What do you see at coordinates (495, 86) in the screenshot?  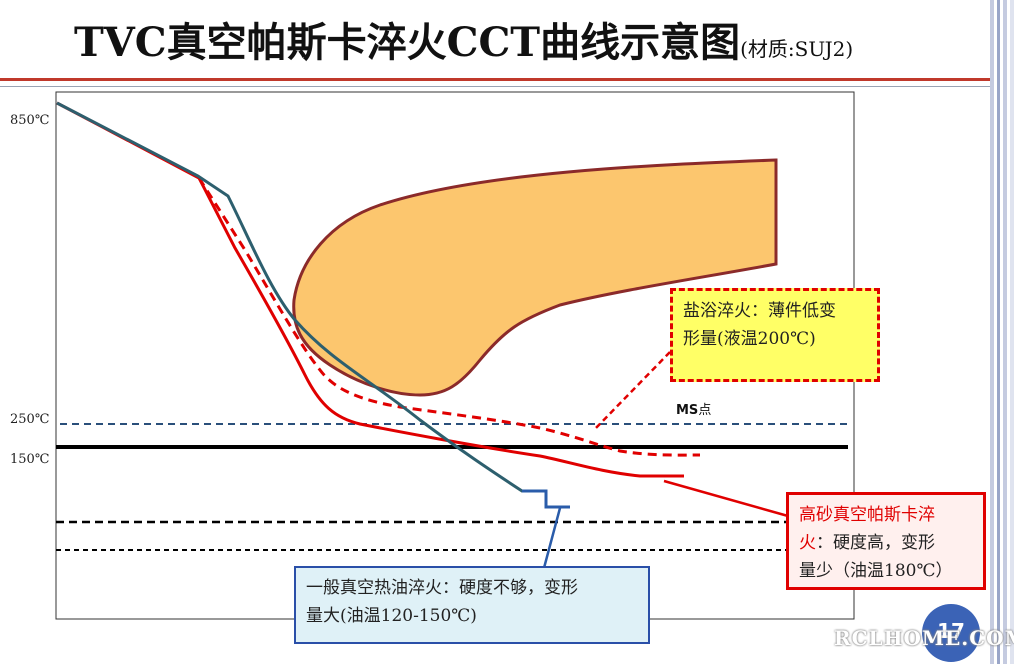 I see `title-rule-gray` at bounding box center [495, 86].